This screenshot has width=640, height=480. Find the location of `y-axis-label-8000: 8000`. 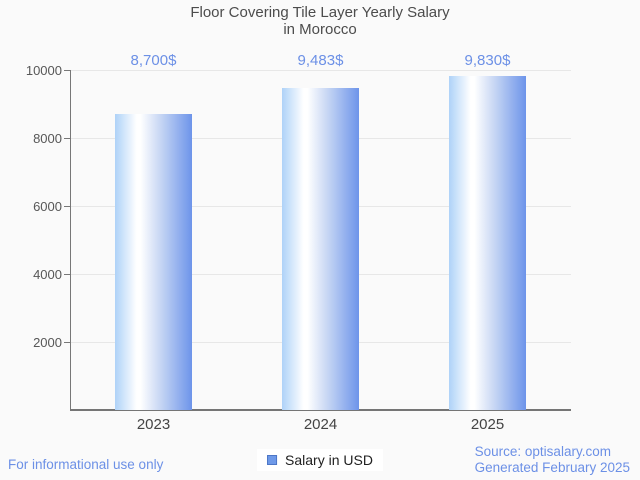

y-axis-label-8000: 8000 is located at coordinates (47, 138).